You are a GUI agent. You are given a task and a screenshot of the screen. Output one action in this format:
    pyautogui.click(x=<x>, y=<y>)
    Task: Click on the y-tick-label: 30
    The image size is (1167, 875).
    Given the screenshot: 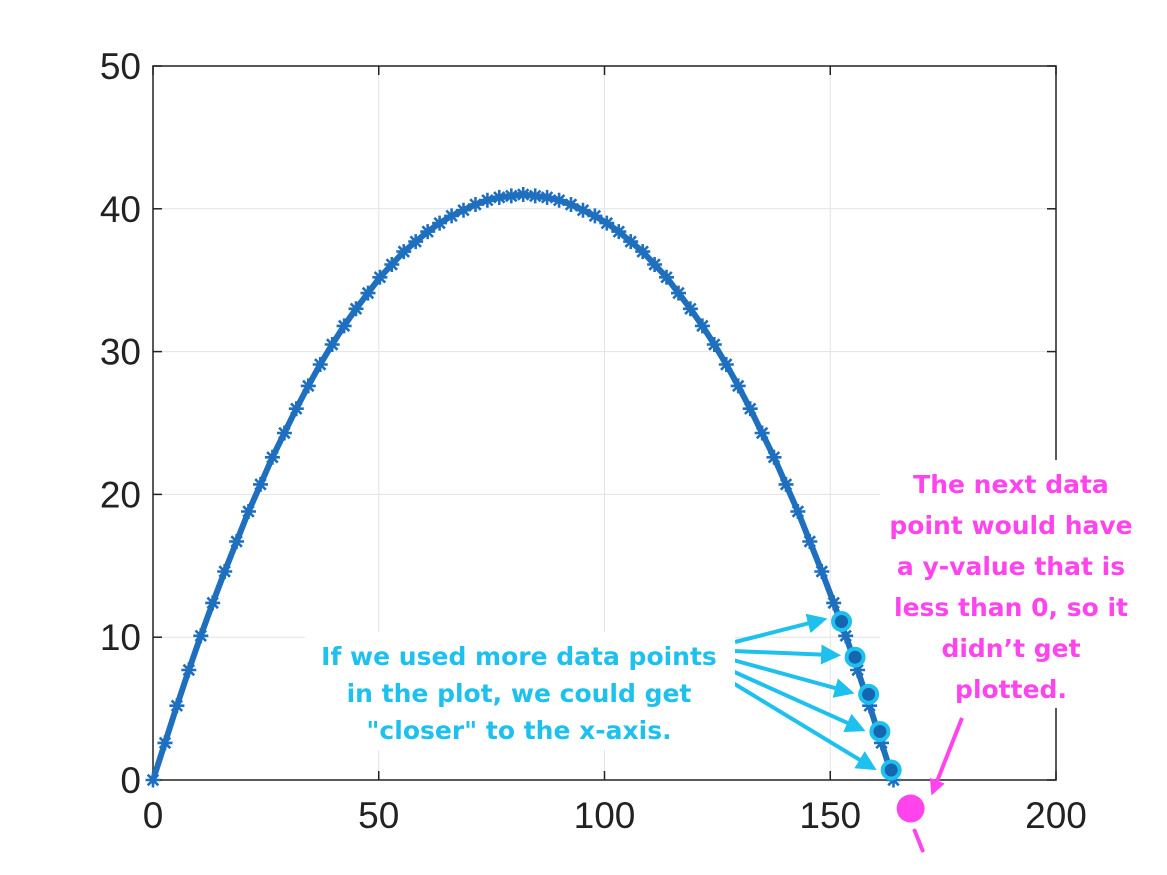 What is the action you would take?
    pyautogui.click(x=120, y=352)
    